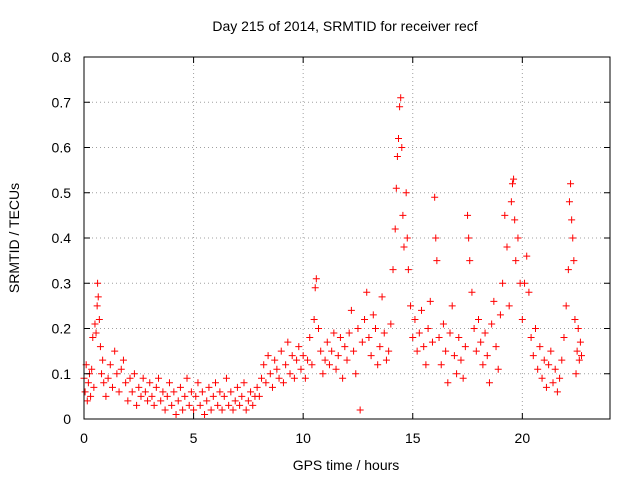 This screenshot has width=640, height=480. Describe the element at coordinates (194, 438) in the screenshot. I see `x-tick-label: 5` at that location.